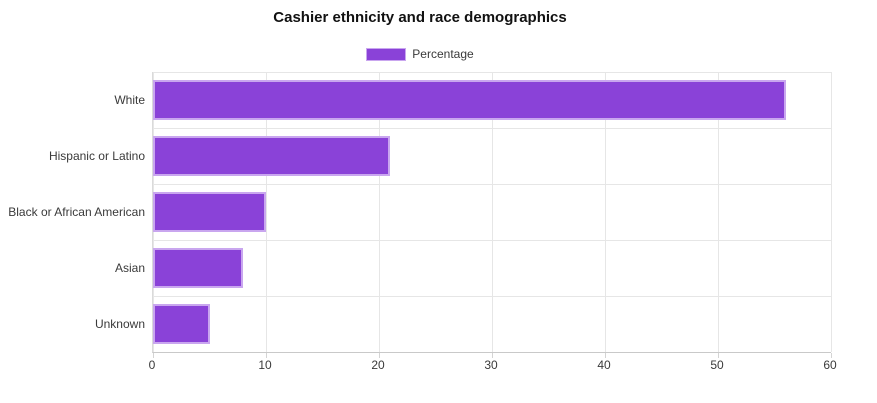 This screenshot has height=403, width=877. Describe the element at coordinates (604, 365) in the screenshot. I see `x-tick-label: 40` at that location.